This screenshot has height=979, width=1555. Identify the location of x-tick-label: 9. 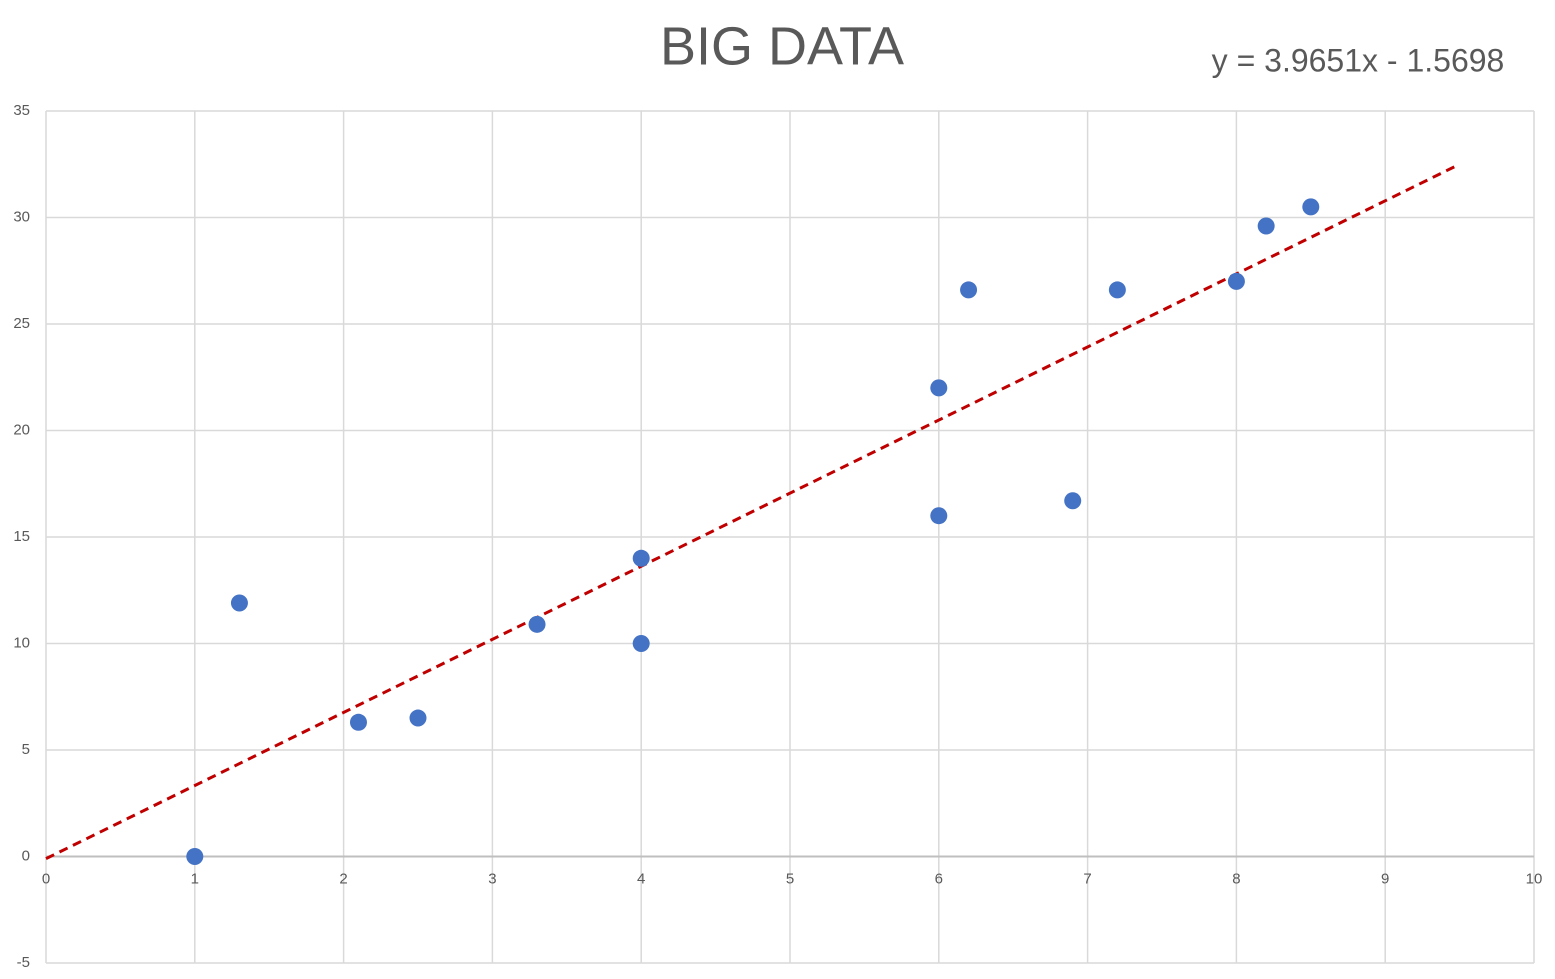
(1385, 878).